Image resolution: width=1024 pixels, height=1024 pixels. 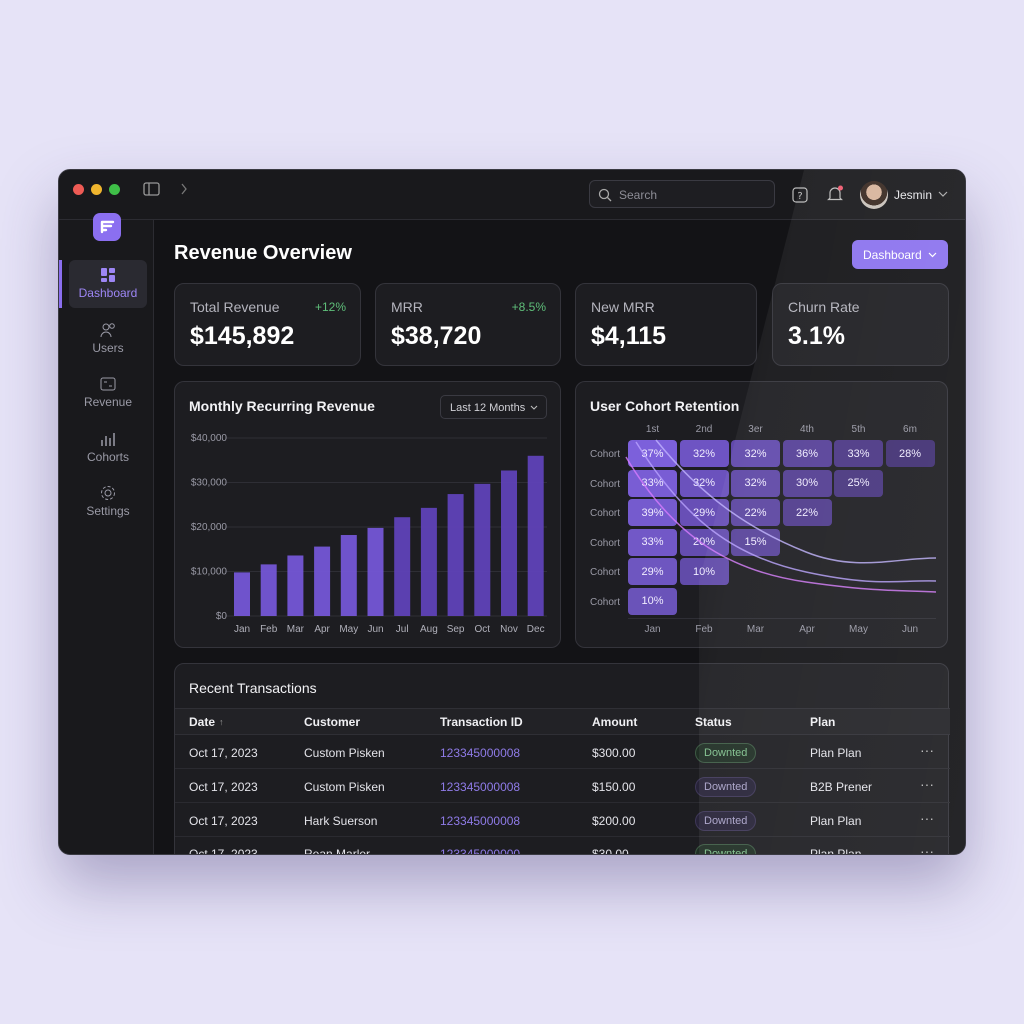 I want to click on kpi-label: Total Revenue, so click(x=235, y=307).